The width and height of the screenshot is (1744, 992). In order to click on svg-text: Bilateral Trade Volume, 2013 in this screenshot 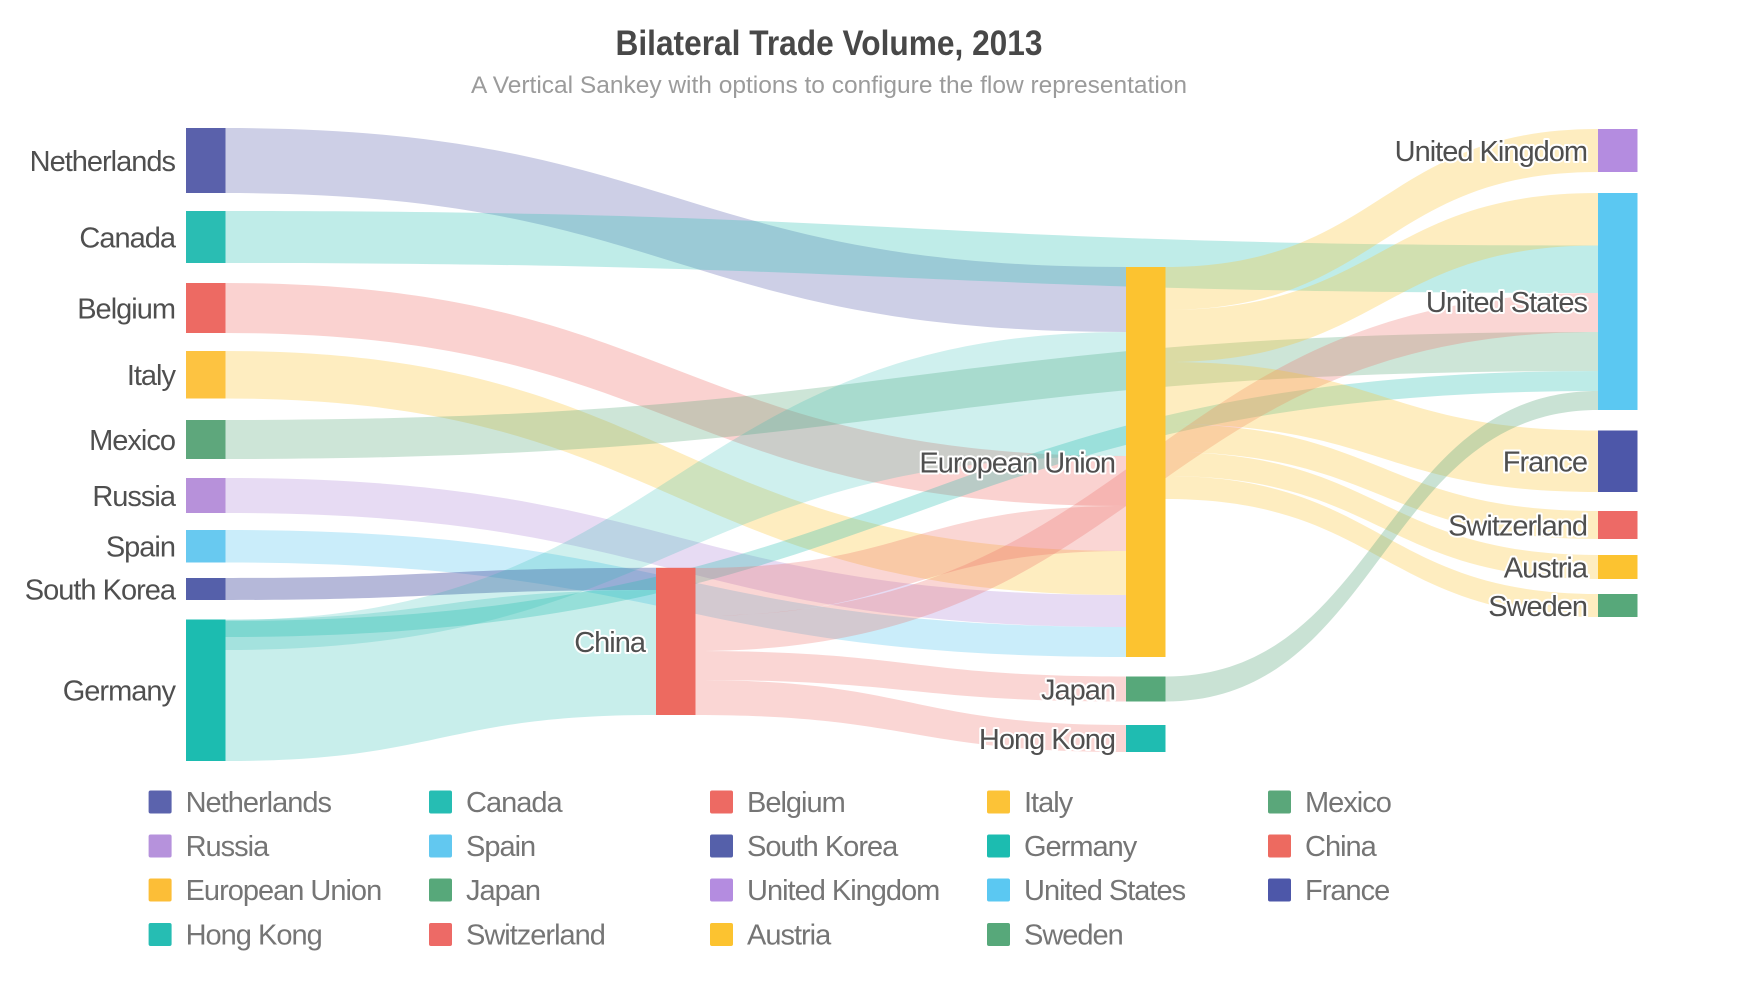, I will do `click(829, 43)`.